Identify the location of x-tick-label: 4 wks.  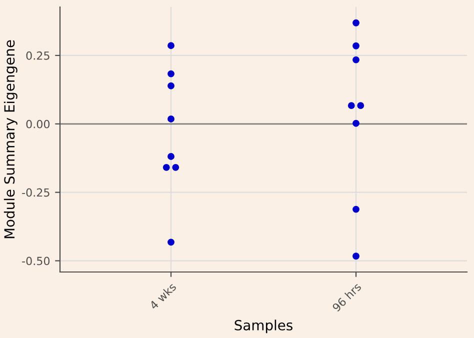
(162, 296).